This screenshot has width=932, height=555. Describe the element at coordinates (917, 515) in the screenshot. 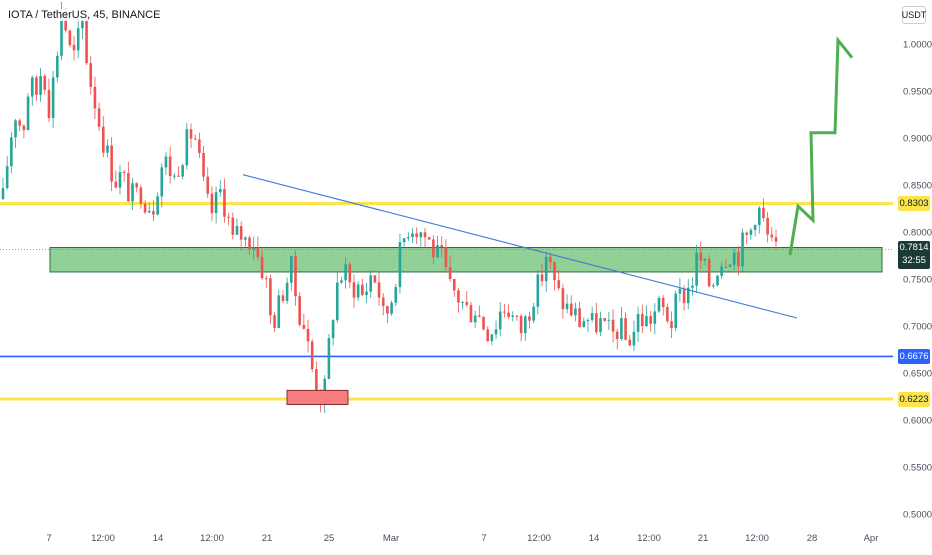

I see `y-tick-label: 0.5000` at that location.